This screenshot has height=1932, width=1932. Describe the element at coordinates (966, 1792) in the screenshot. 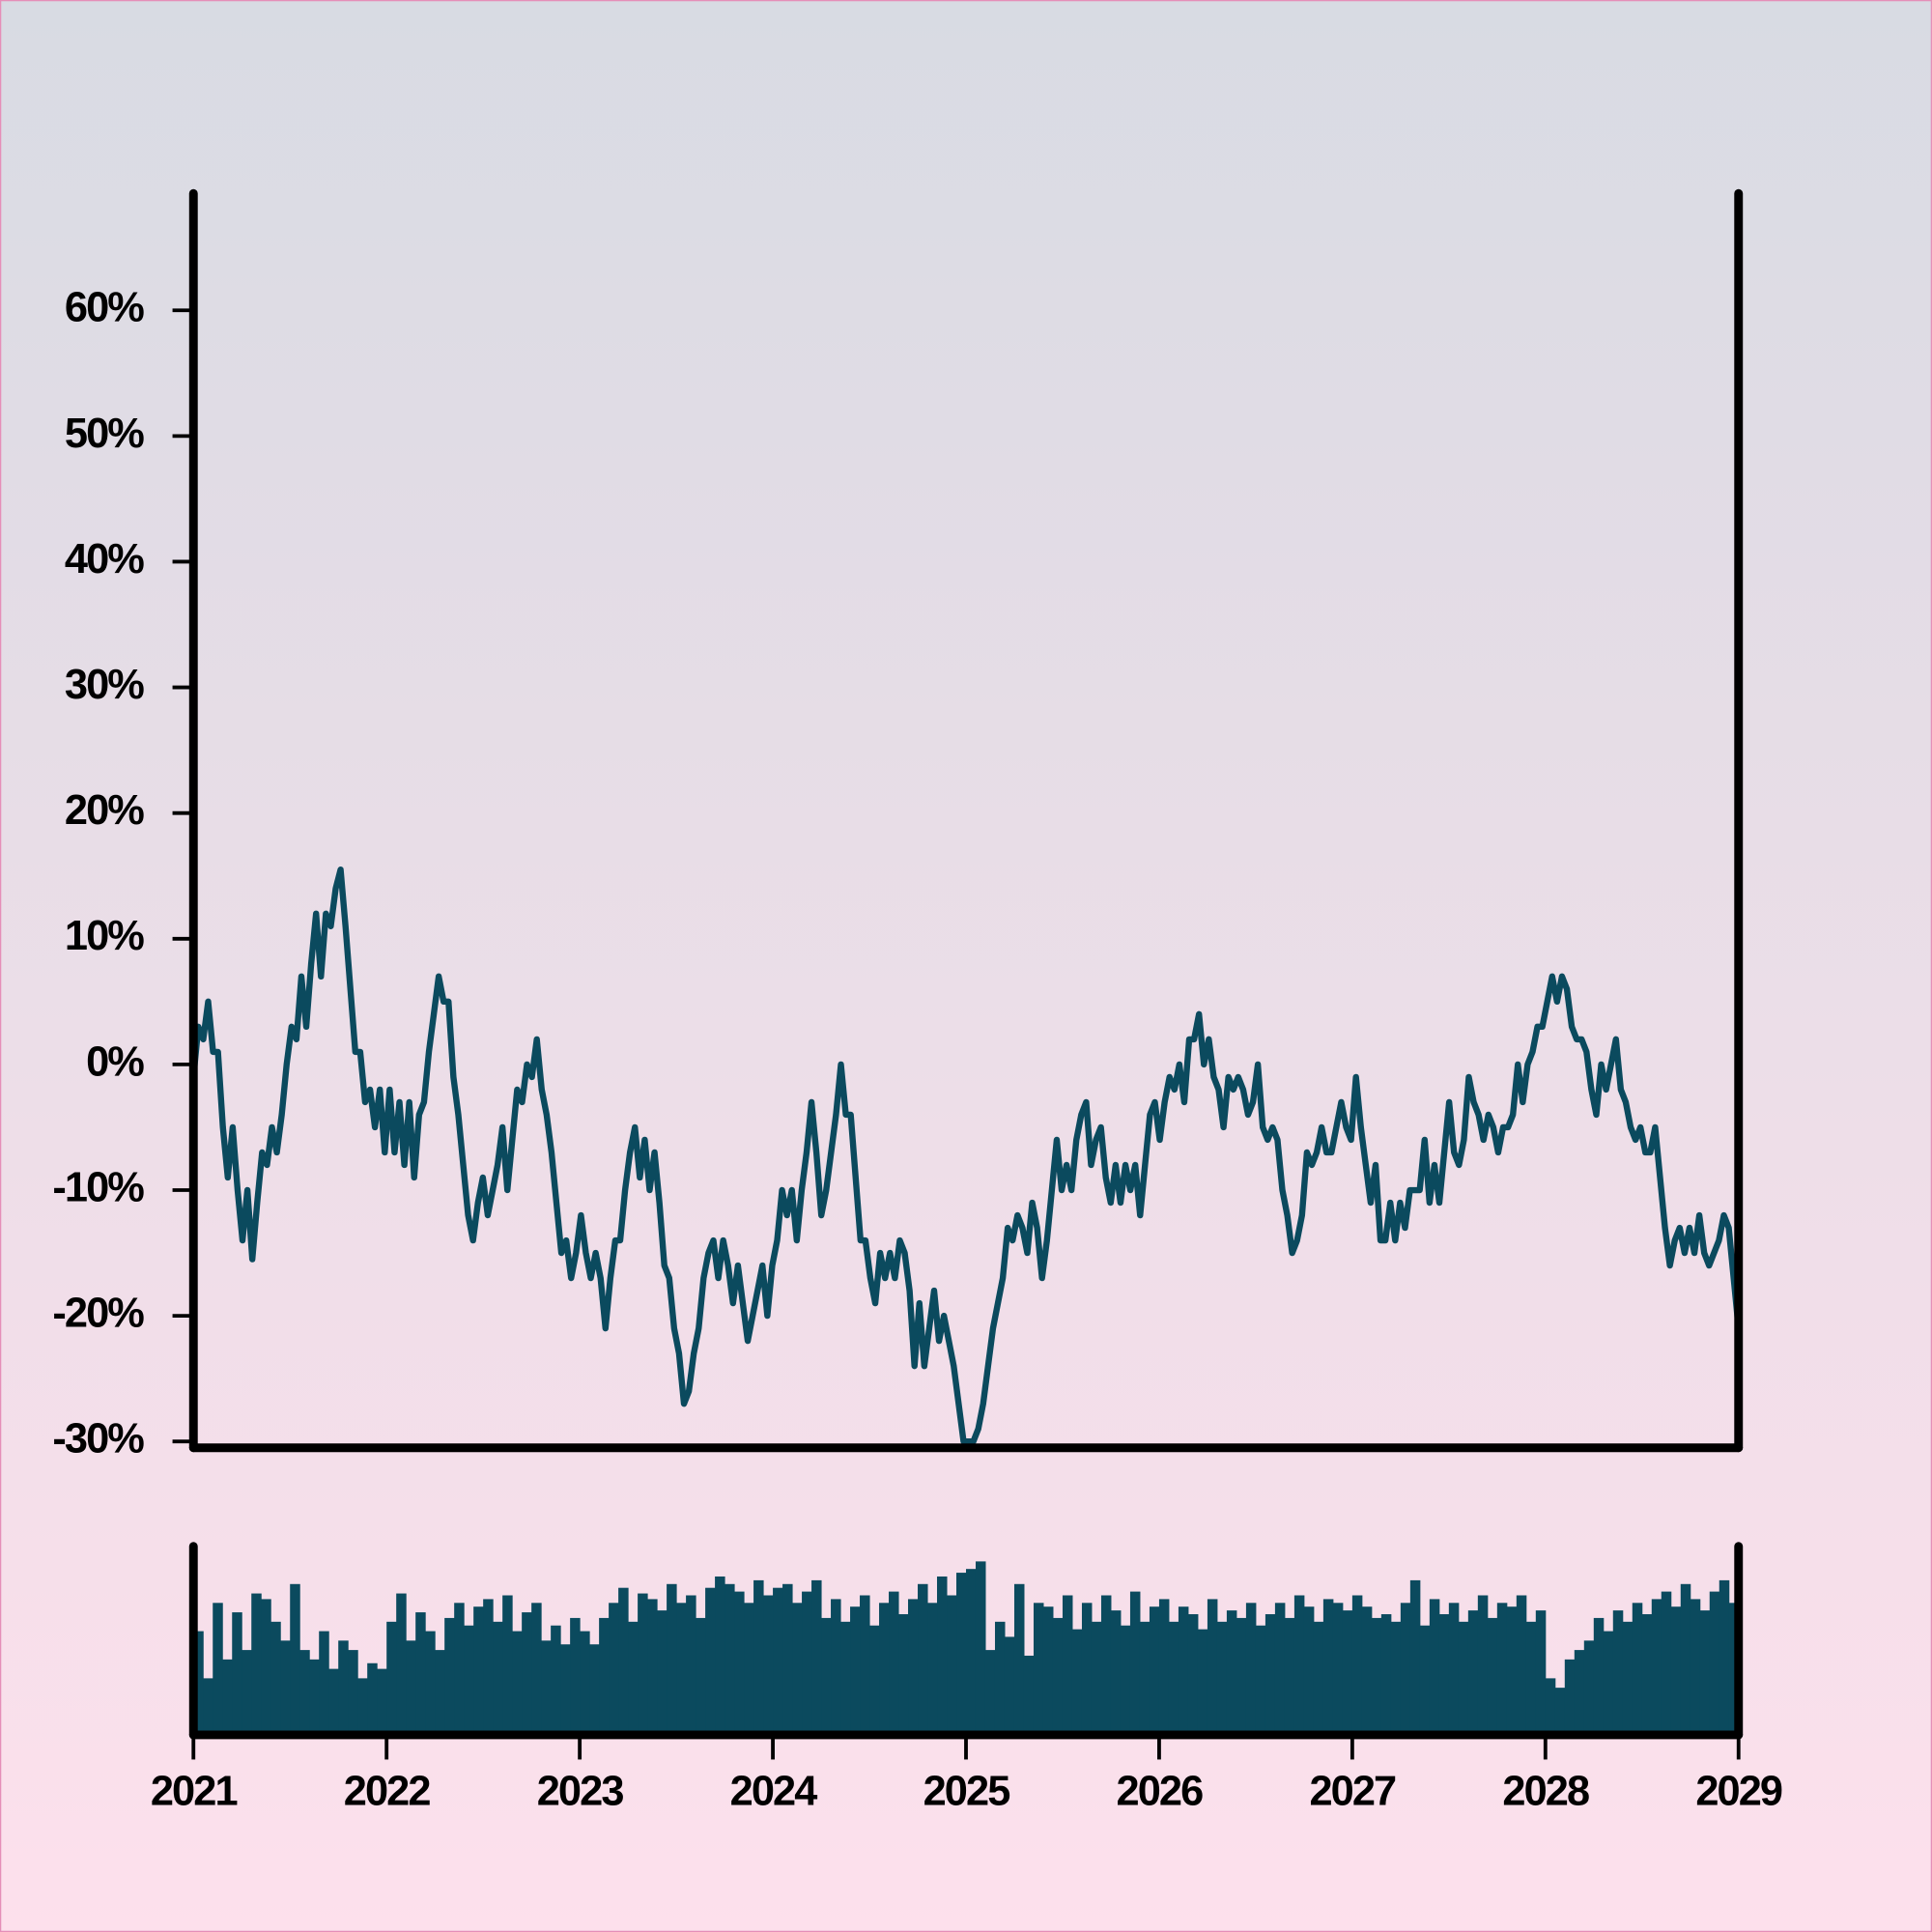

I see `x-tick-label: 2025` at that location.